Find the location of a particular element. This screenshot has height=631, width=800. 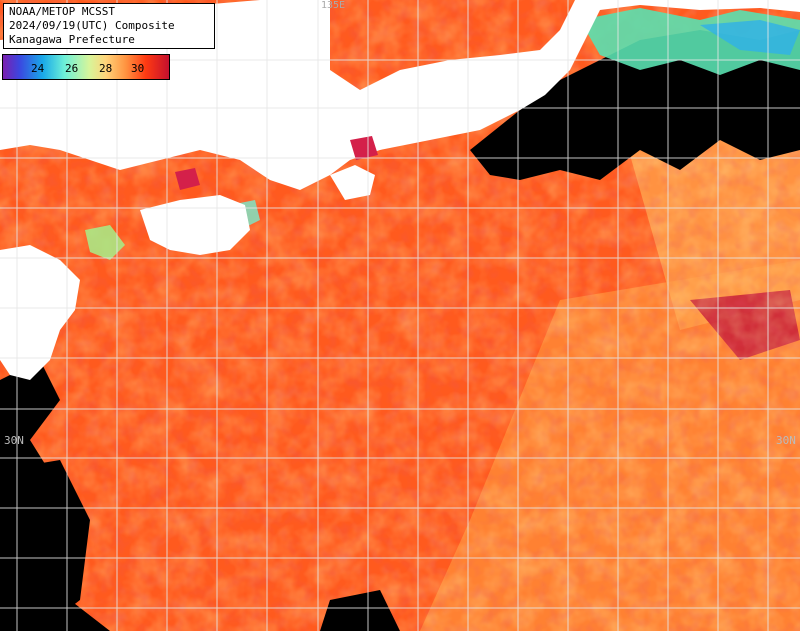

land-kii is located at coordinates (352, 182).